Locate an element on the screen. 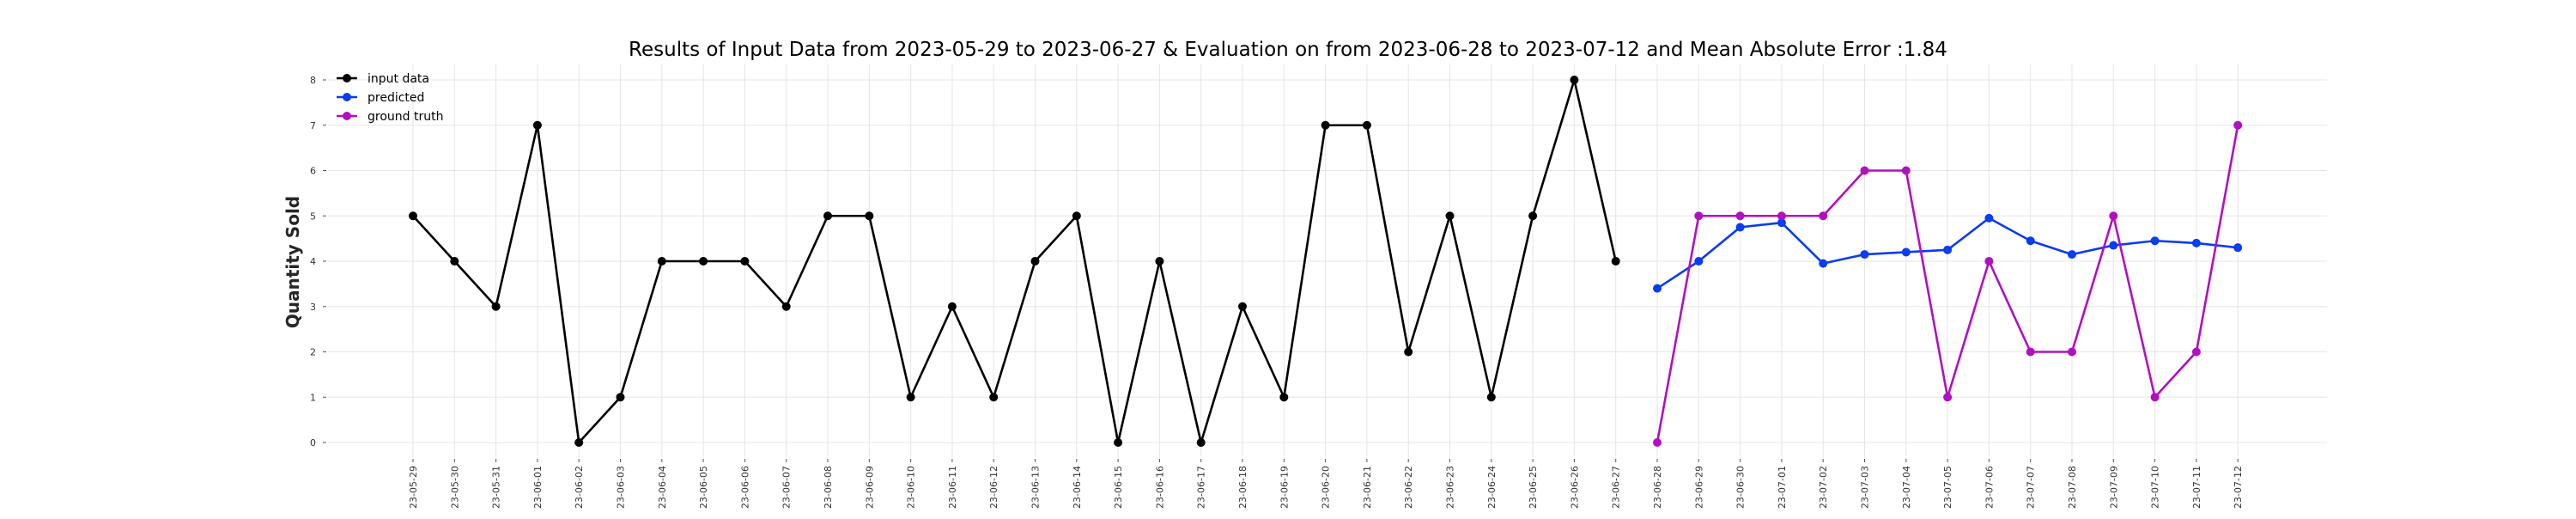  x-tick-label: 23-06-05 is located at coordinates (704, 487).